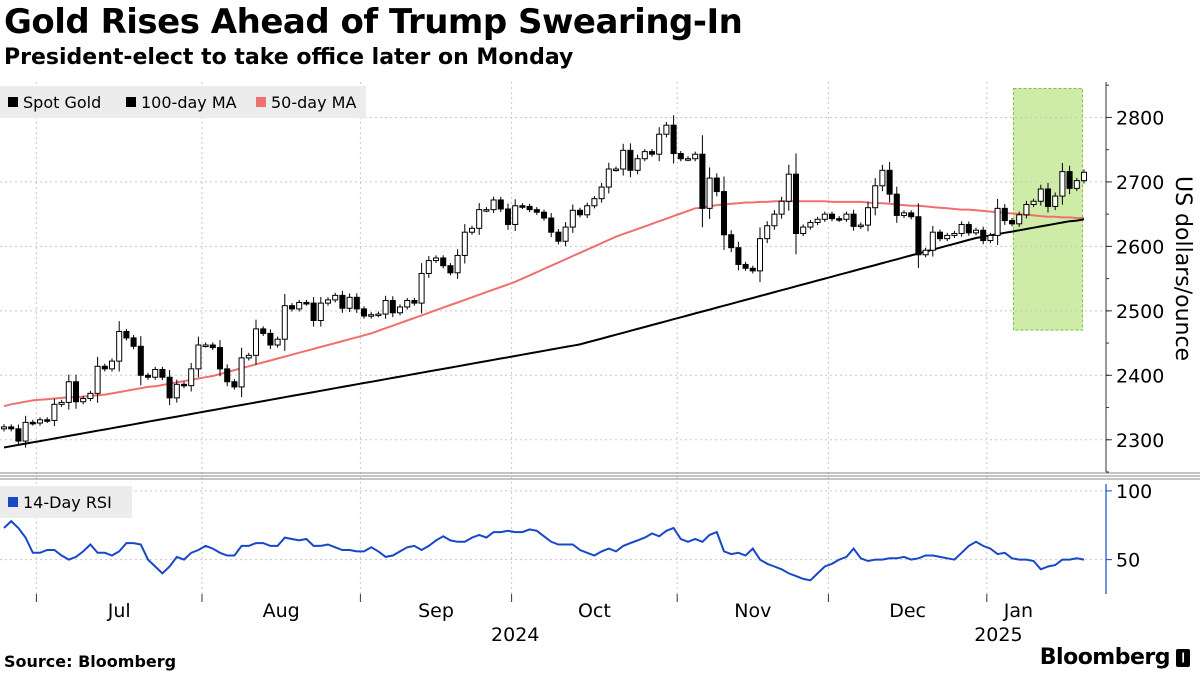  I want to click on rsi-tick-label: 50, so click(1128, 561).